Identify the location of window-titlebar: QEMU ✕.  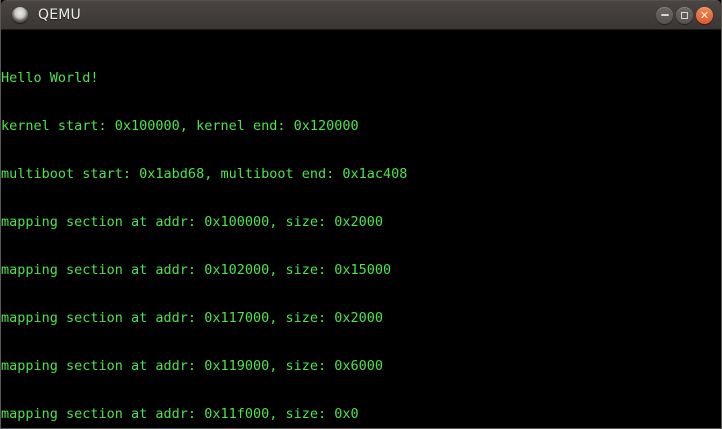
(361, 15).